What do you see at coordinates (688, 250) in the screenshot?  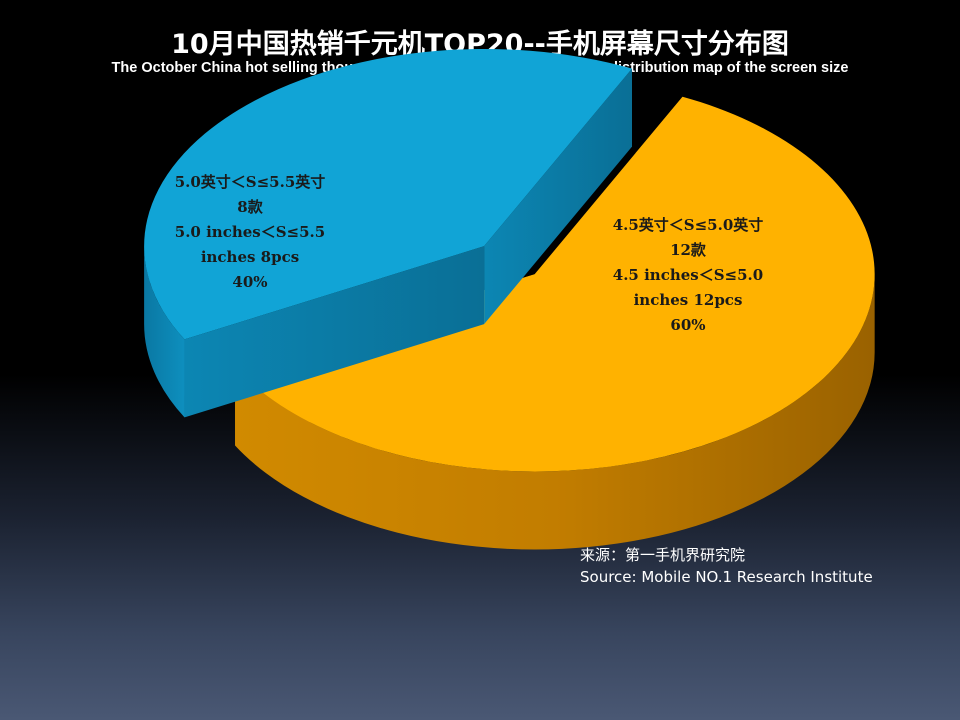 I see `slice-label-count-cn: 12款` at bounding box center [688, 250].